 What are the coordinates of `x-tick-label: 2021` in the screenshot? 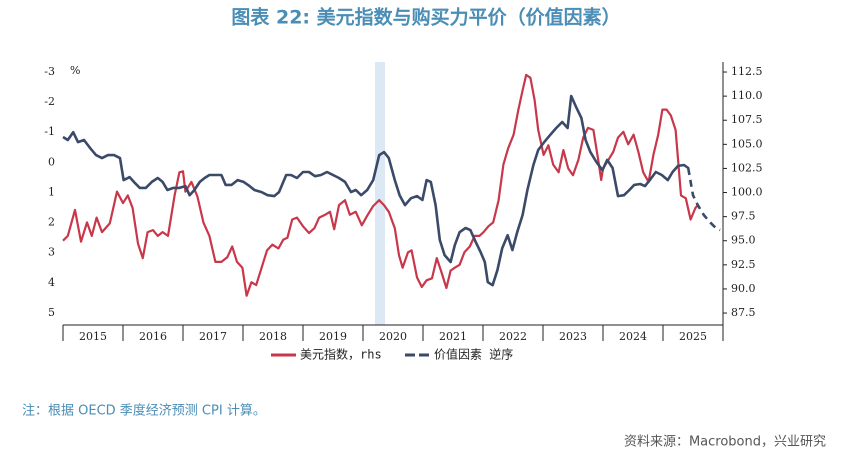 It's located at (453, 336).